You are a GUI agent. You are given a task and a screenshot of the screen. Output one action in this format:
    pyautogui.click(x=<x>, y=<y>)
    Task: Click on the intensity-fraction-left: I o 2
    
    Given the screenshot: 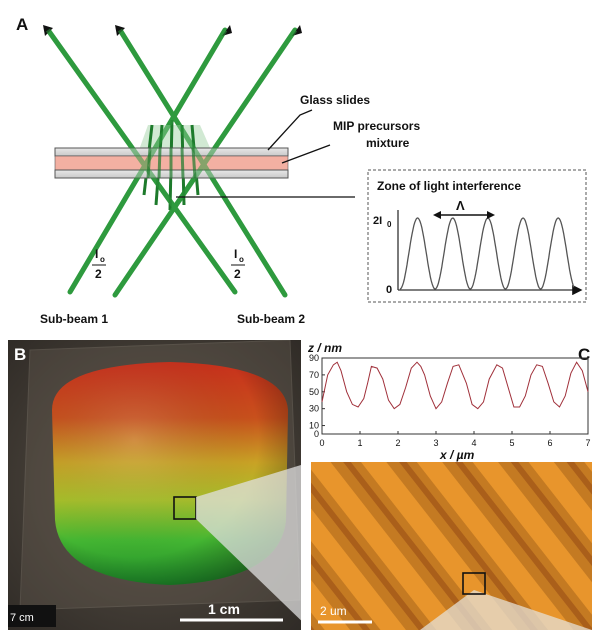 What is the action you would take?
    pyautogui.click(x=99, y=264)
    